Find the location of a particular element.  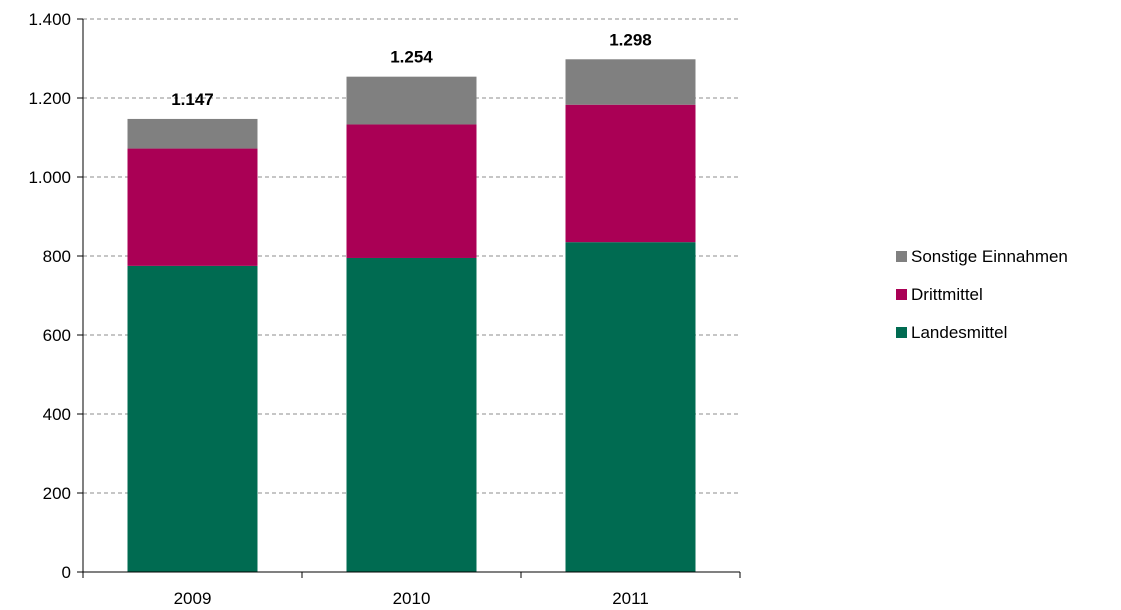

legend-label: Sonstige Einnahmen is located at coordinates (989, 256).